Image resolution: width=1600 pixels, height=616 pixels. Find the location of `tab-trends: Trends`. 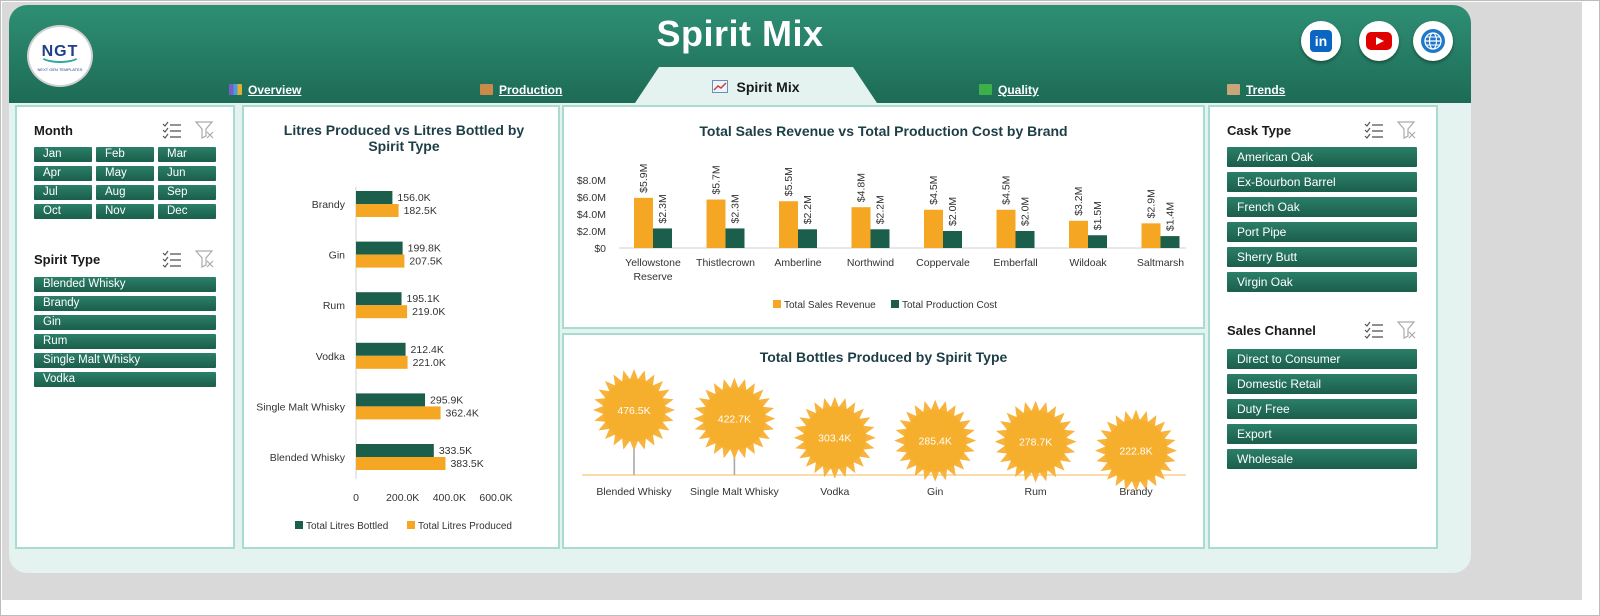

tab-trends: Trends is located at coordinates (1256, 90).